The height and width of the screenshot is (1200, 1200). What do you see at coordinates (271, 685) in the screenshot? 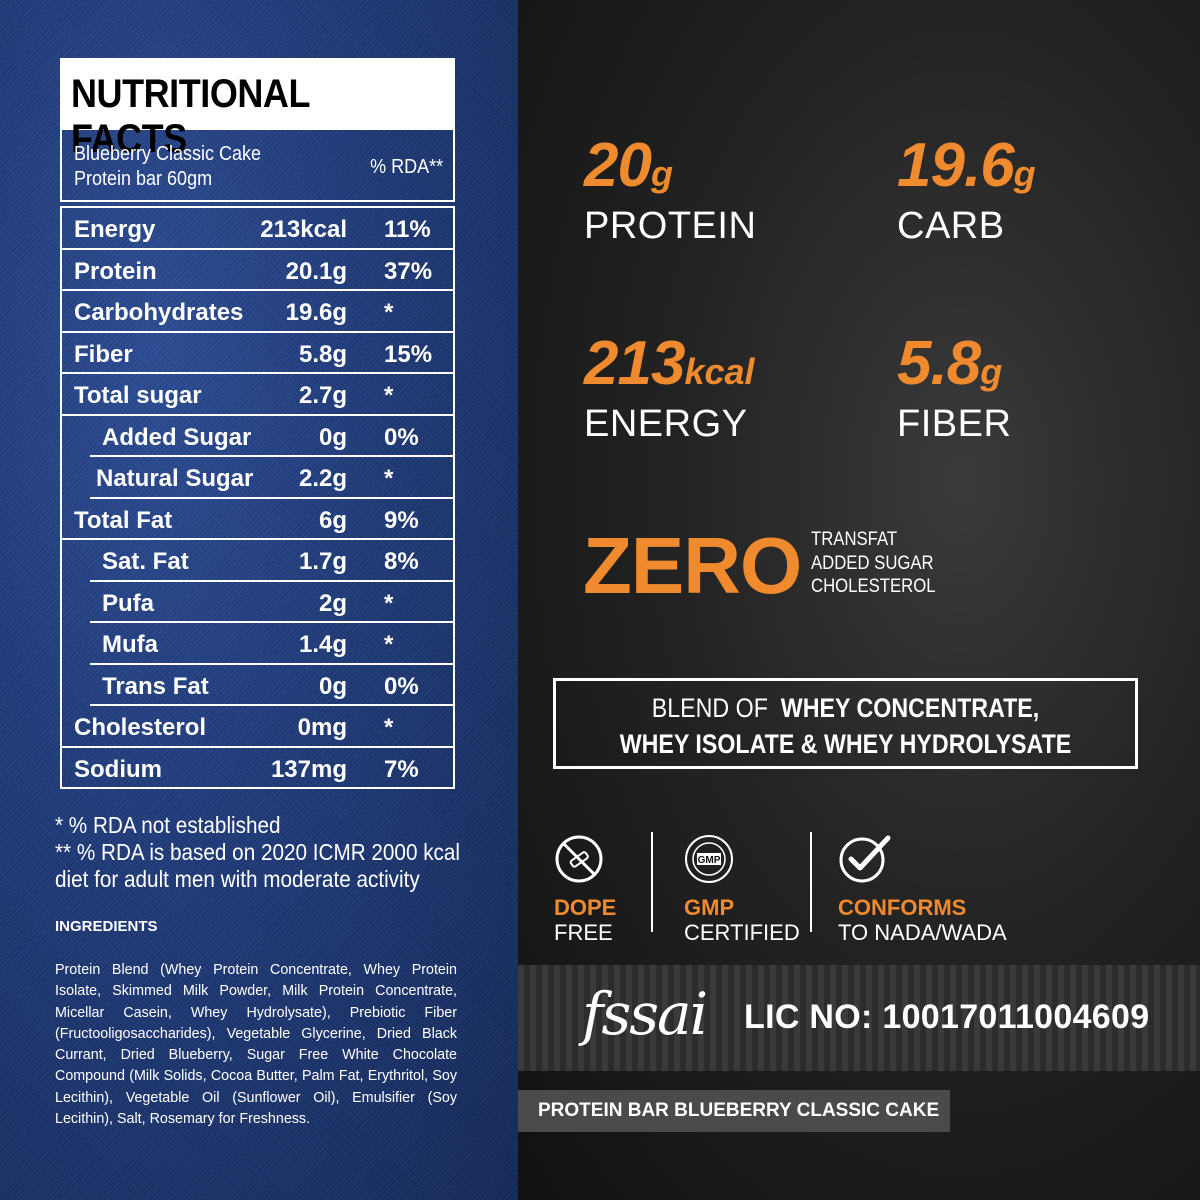
I see `nutrition-row-trans-fat: Trans Fat 0g 0%` at bounding box center [271, 685].